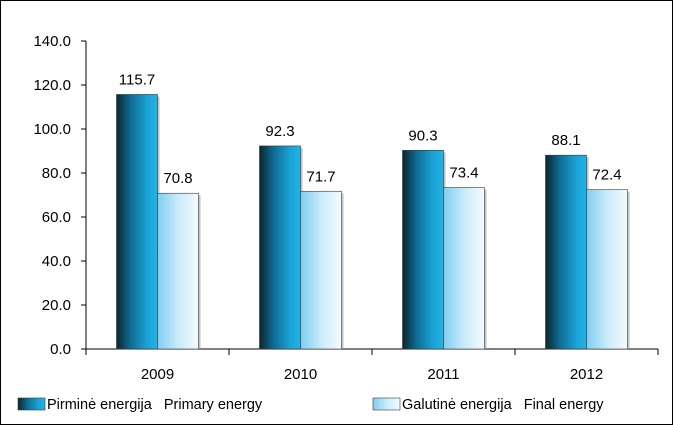  I want to click on legend-label-final: Galutinė energija Final energy, so click(503, 405).